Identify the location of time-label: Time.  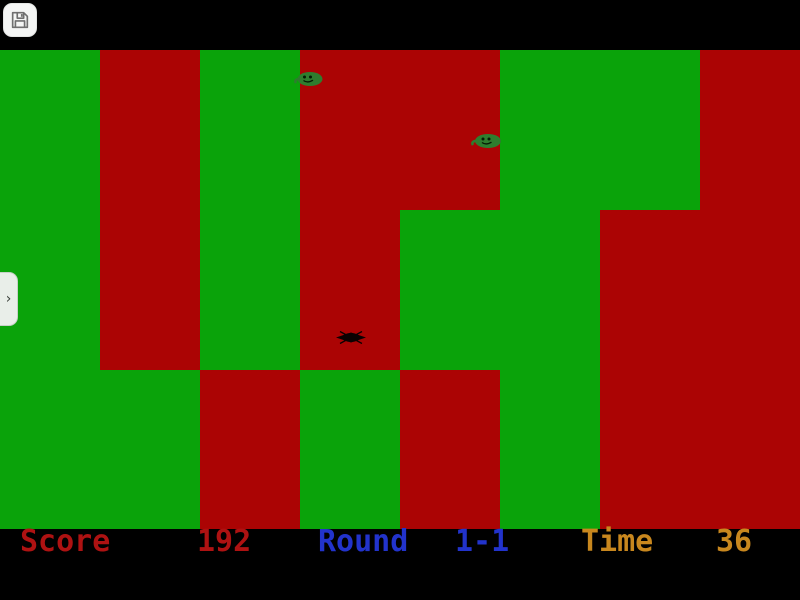
(617, 541).